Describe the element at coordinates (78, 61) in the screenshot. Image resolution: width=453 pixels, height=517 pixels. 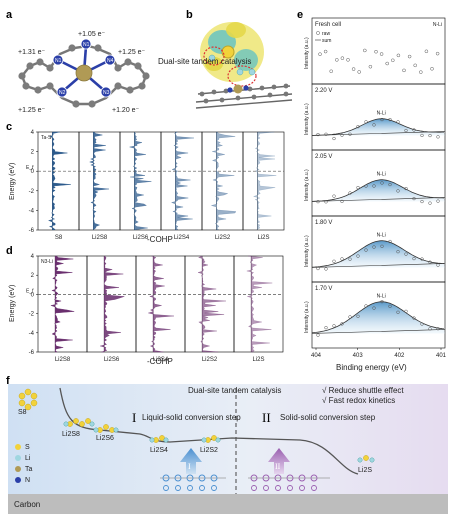
I see `panel-a: a` at that location.